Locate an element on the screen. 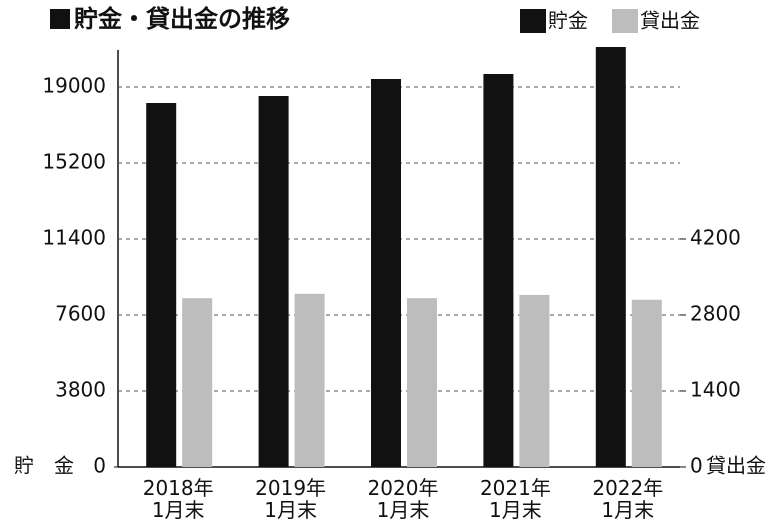 Image resolution: width=770 pixels, height=522 pixels. x-tick-label: 2018年 1月末 is located at coordinates (178, 499).